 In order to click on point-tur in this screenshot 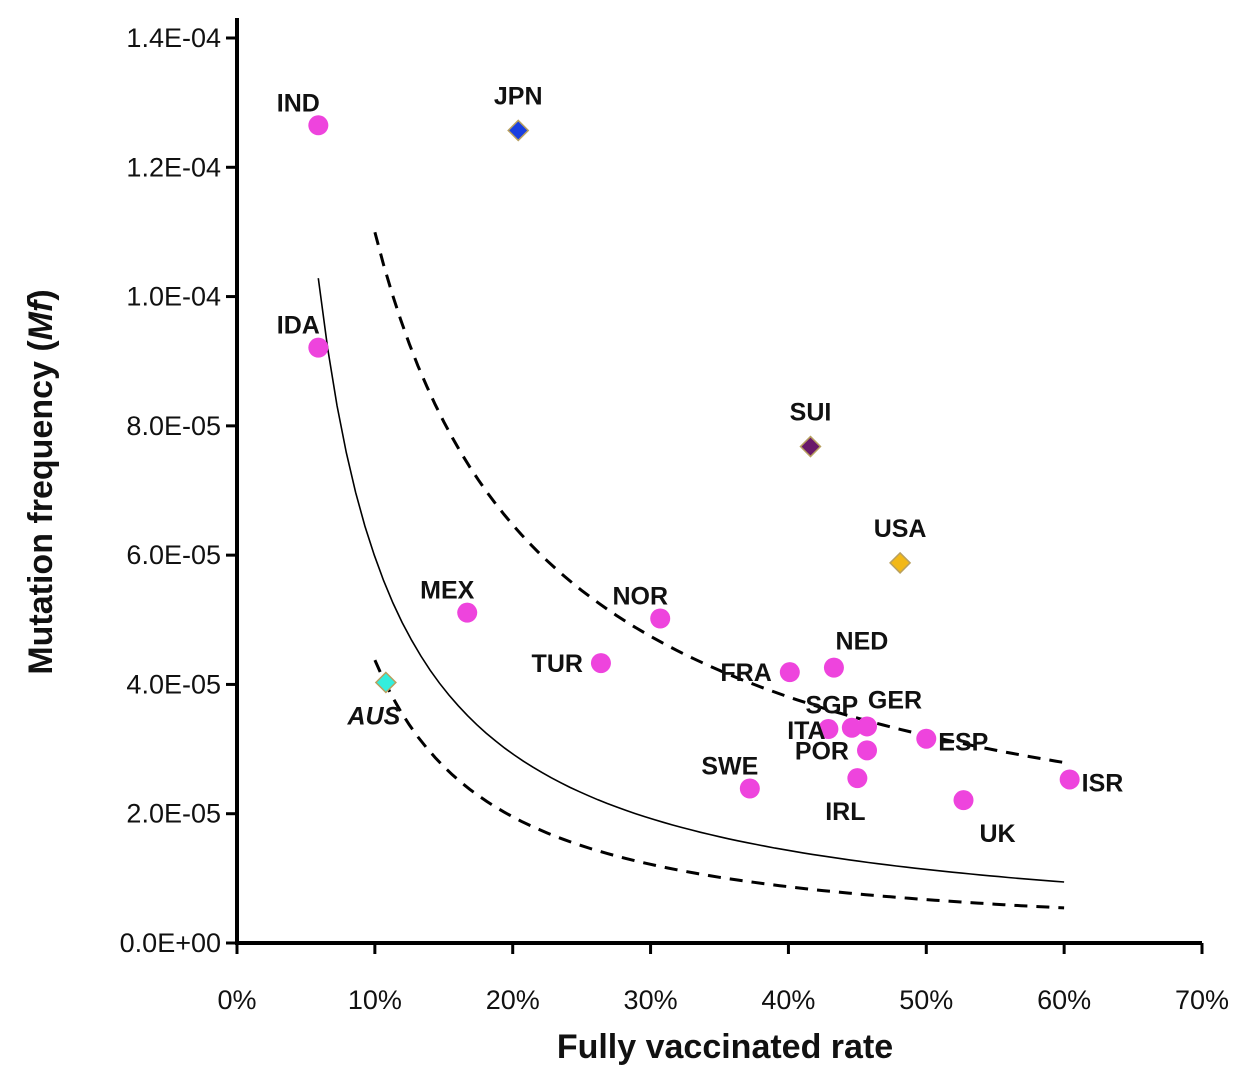, I will do `click(600, 663)`.